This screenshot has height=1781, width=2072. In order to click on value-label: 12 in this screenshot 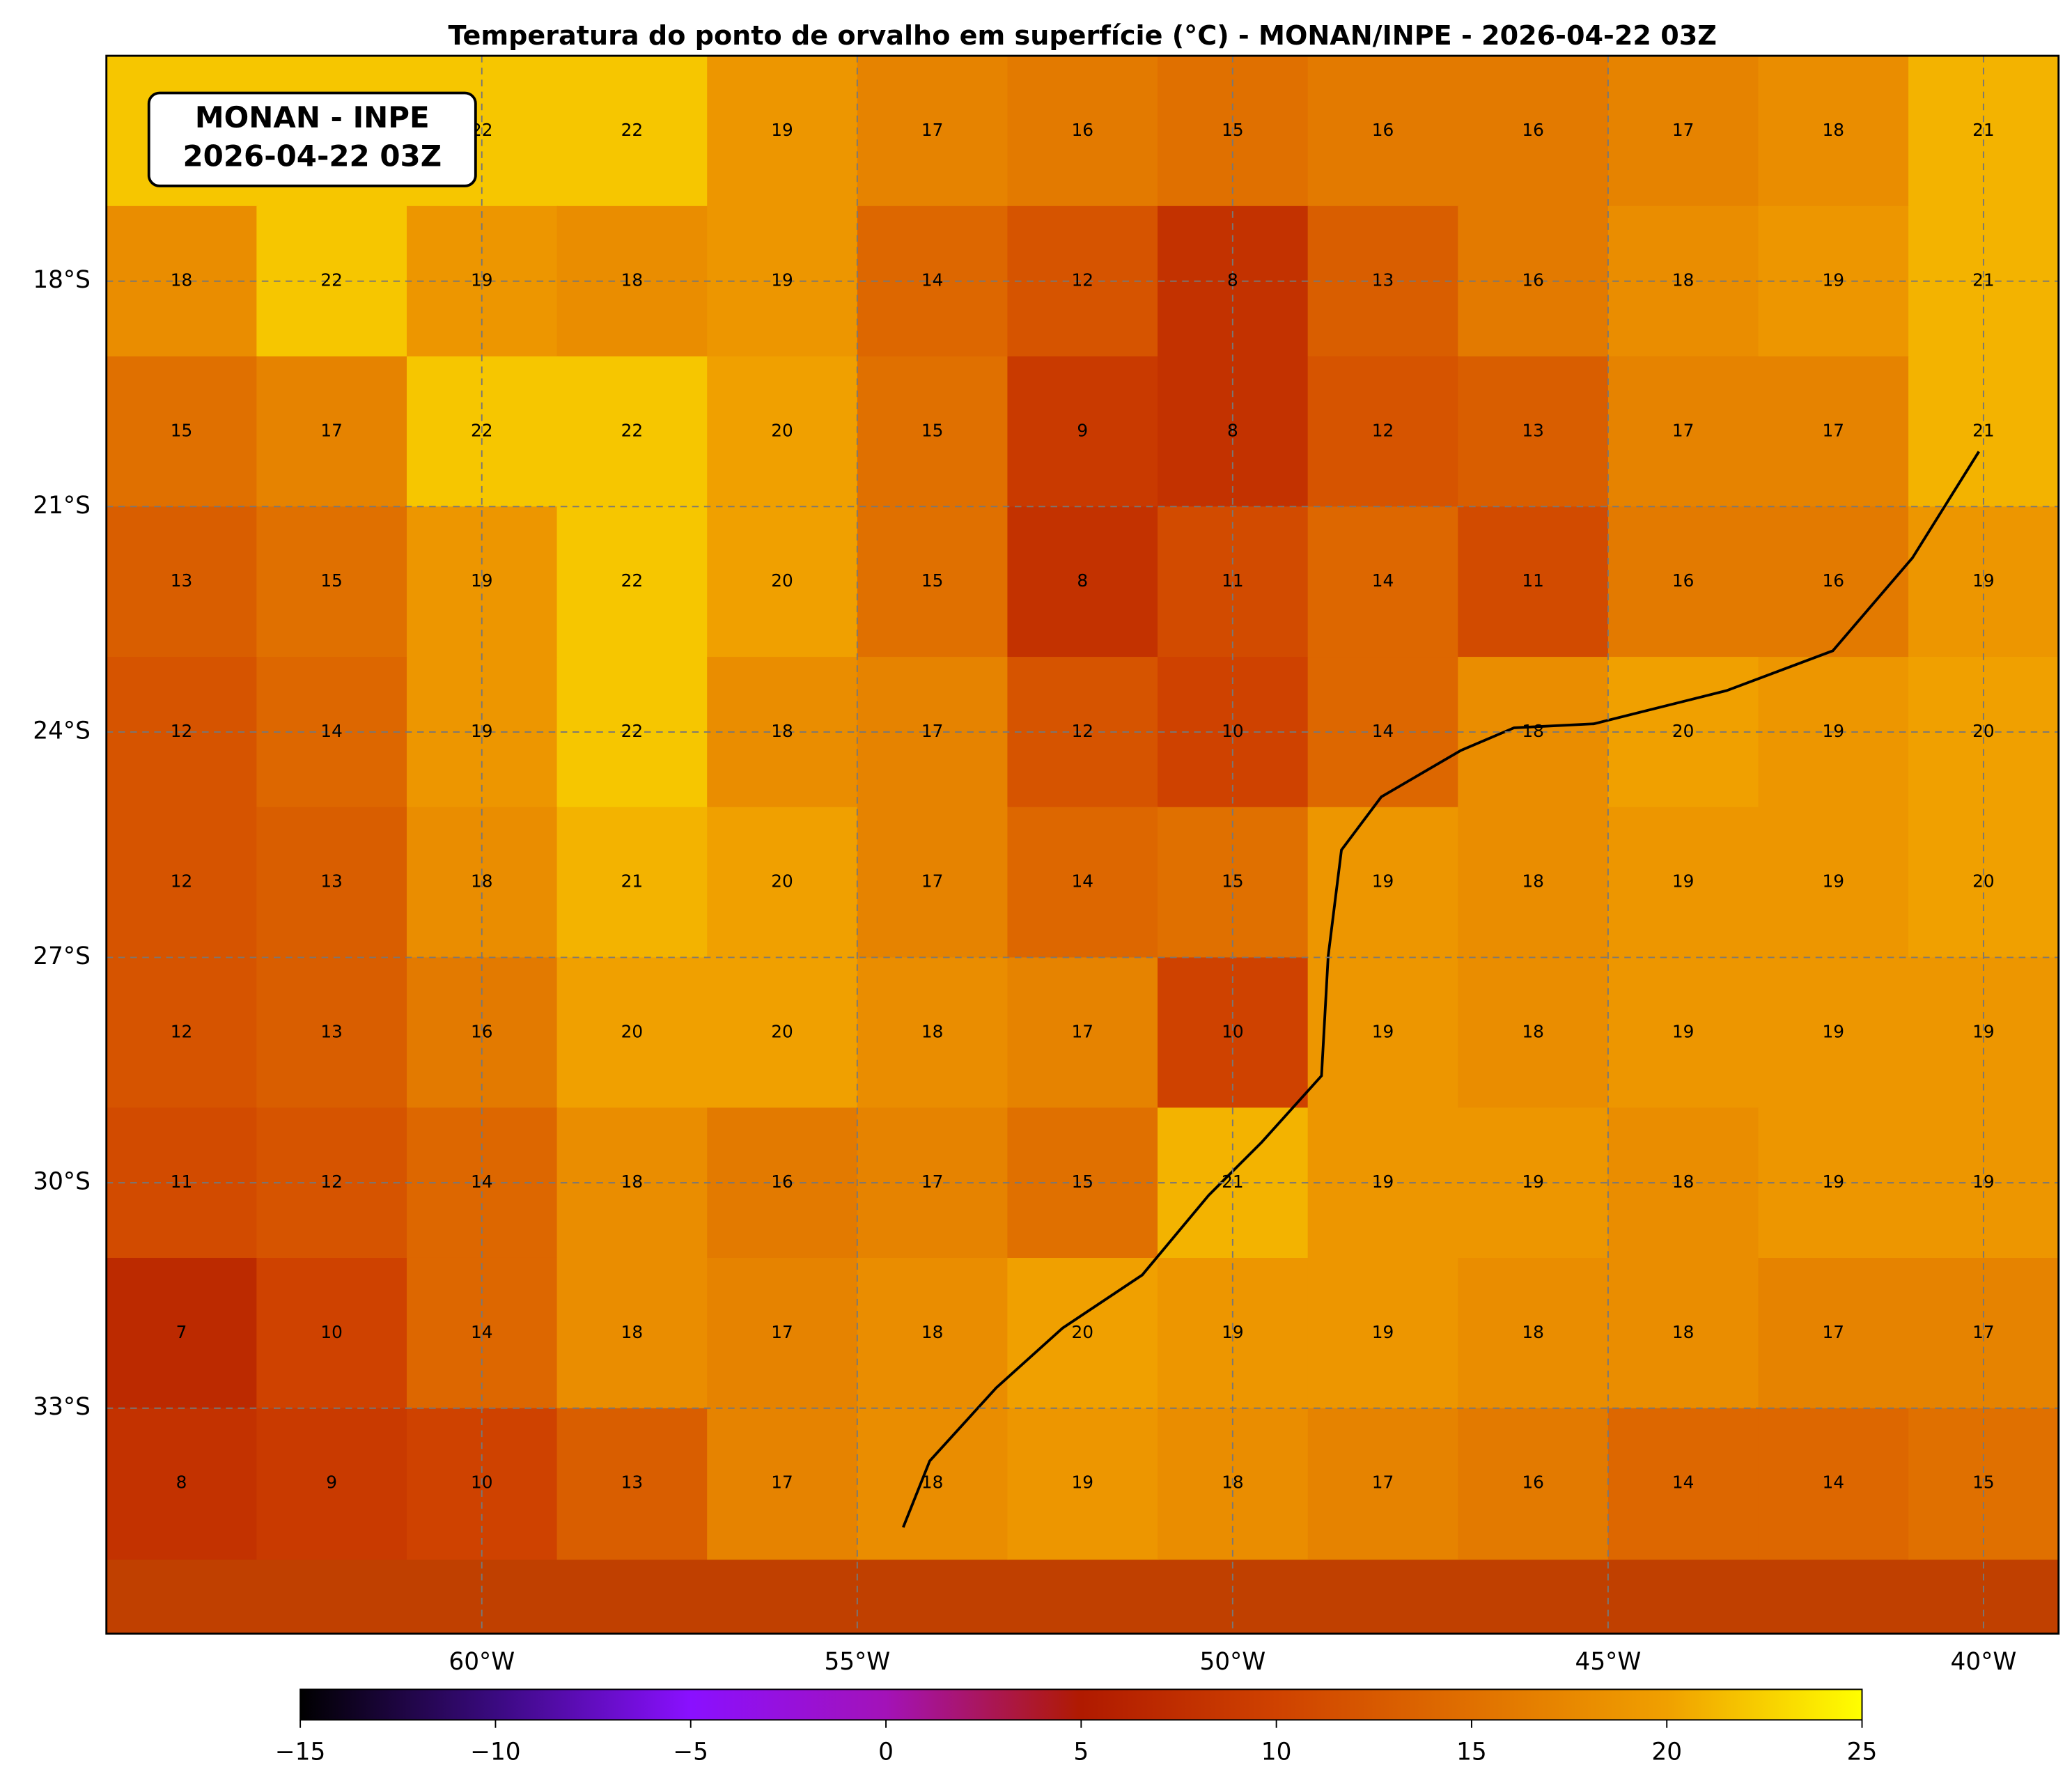, I will do `click(1082, 731)`.